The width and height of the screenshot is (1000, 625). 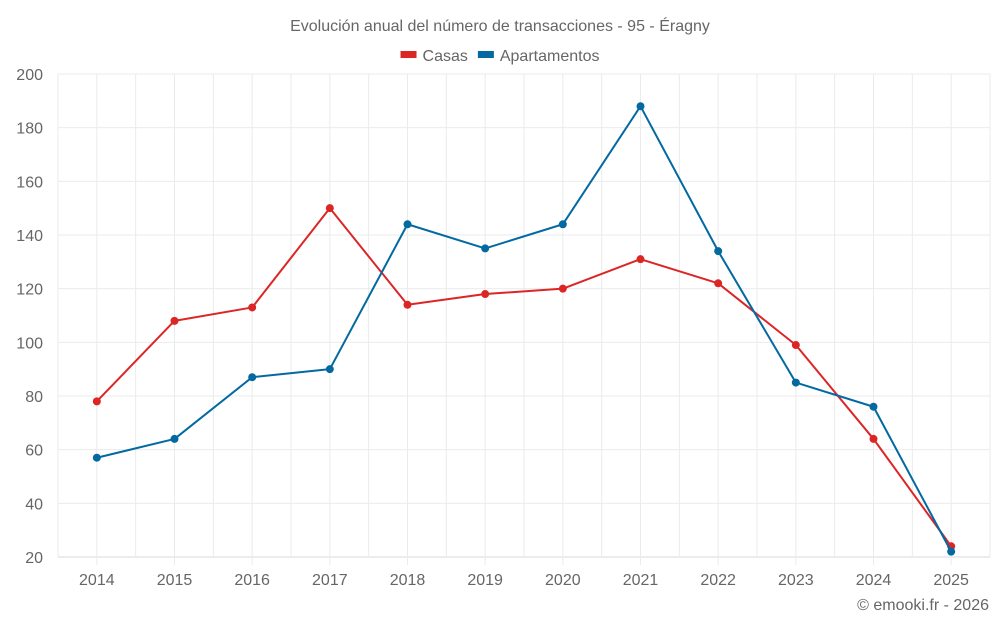 I want to click on x-tick-label: 2020, so click(x=563, y=580).